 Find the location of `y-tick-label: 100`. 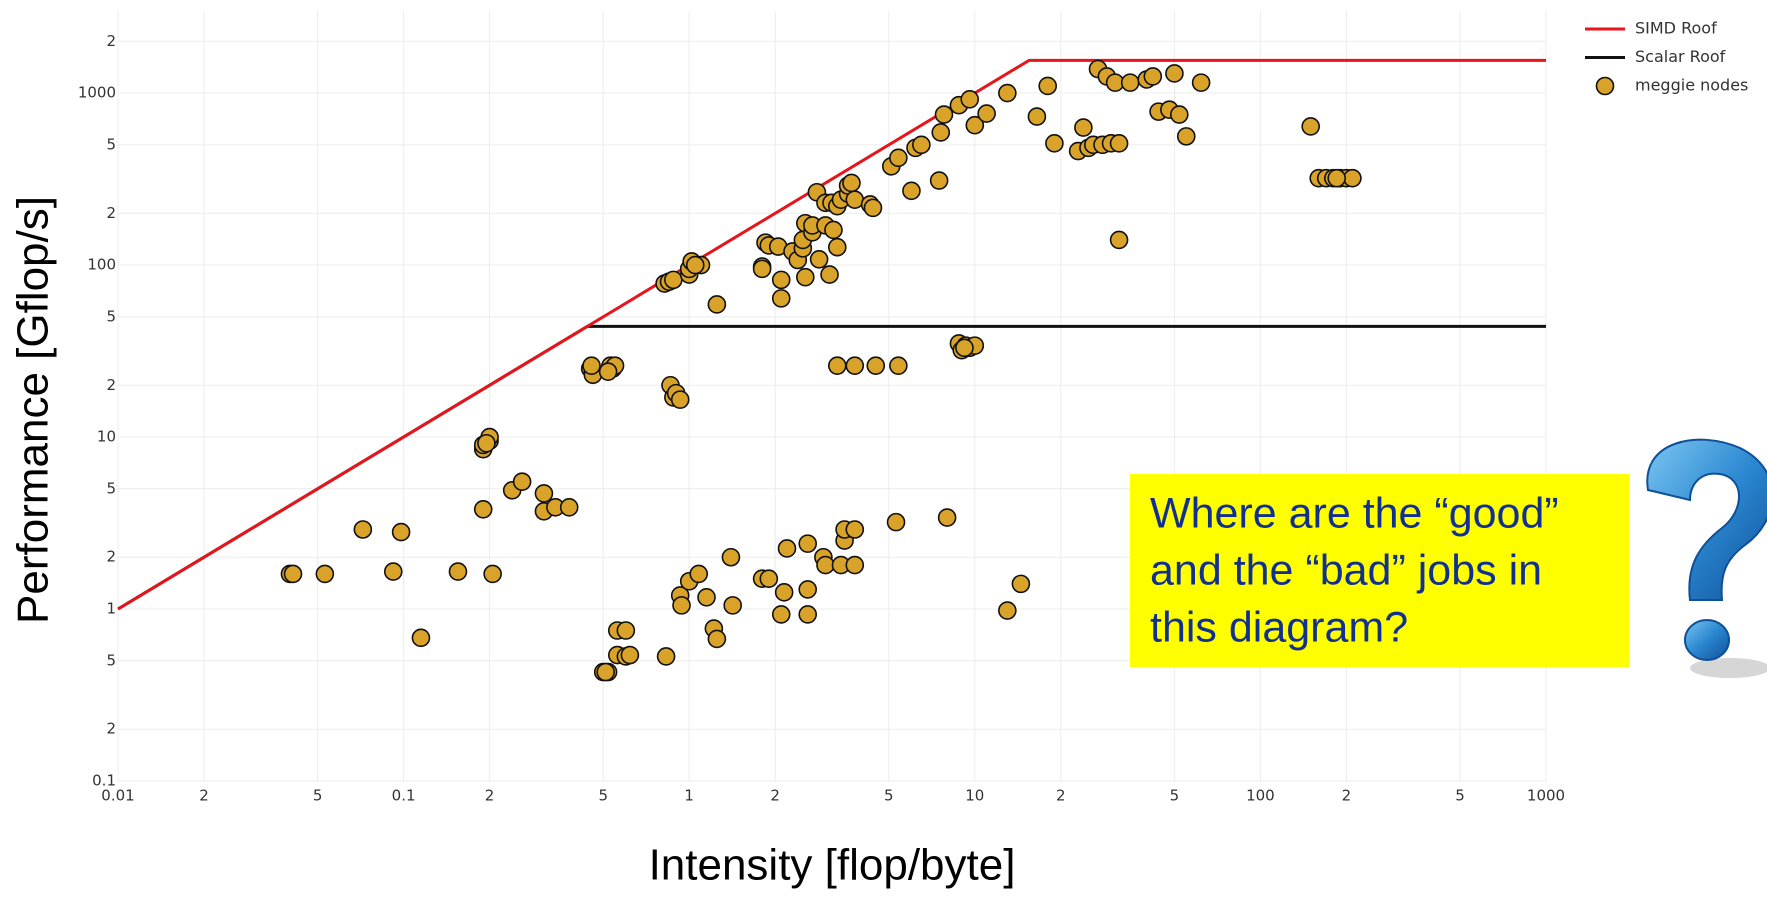

y-tick-label: 100 is located at coordinates (101, 265).